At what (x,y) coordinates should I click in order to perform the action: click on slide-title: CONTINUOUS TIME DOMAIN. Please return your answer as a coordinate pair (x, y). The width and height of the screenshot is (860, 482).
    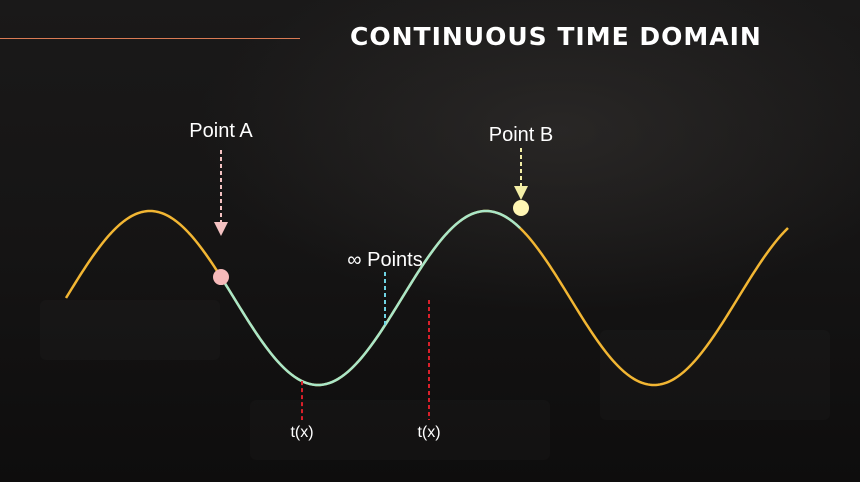
    Looking at the image, I should click on (556, 36).